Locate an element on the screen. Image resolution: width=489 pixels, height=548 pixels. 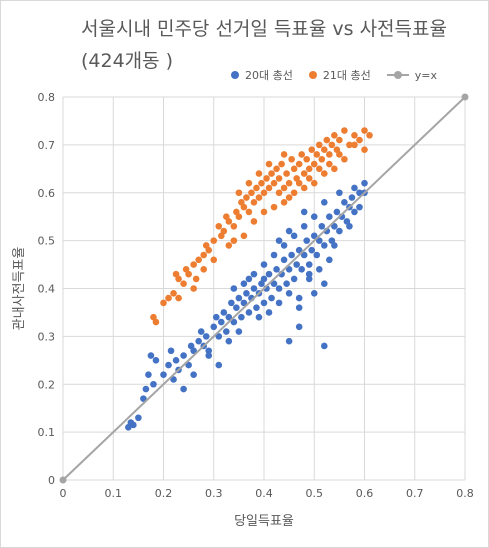
legend-label-yx: y=x is located at coordinates (425, 75).